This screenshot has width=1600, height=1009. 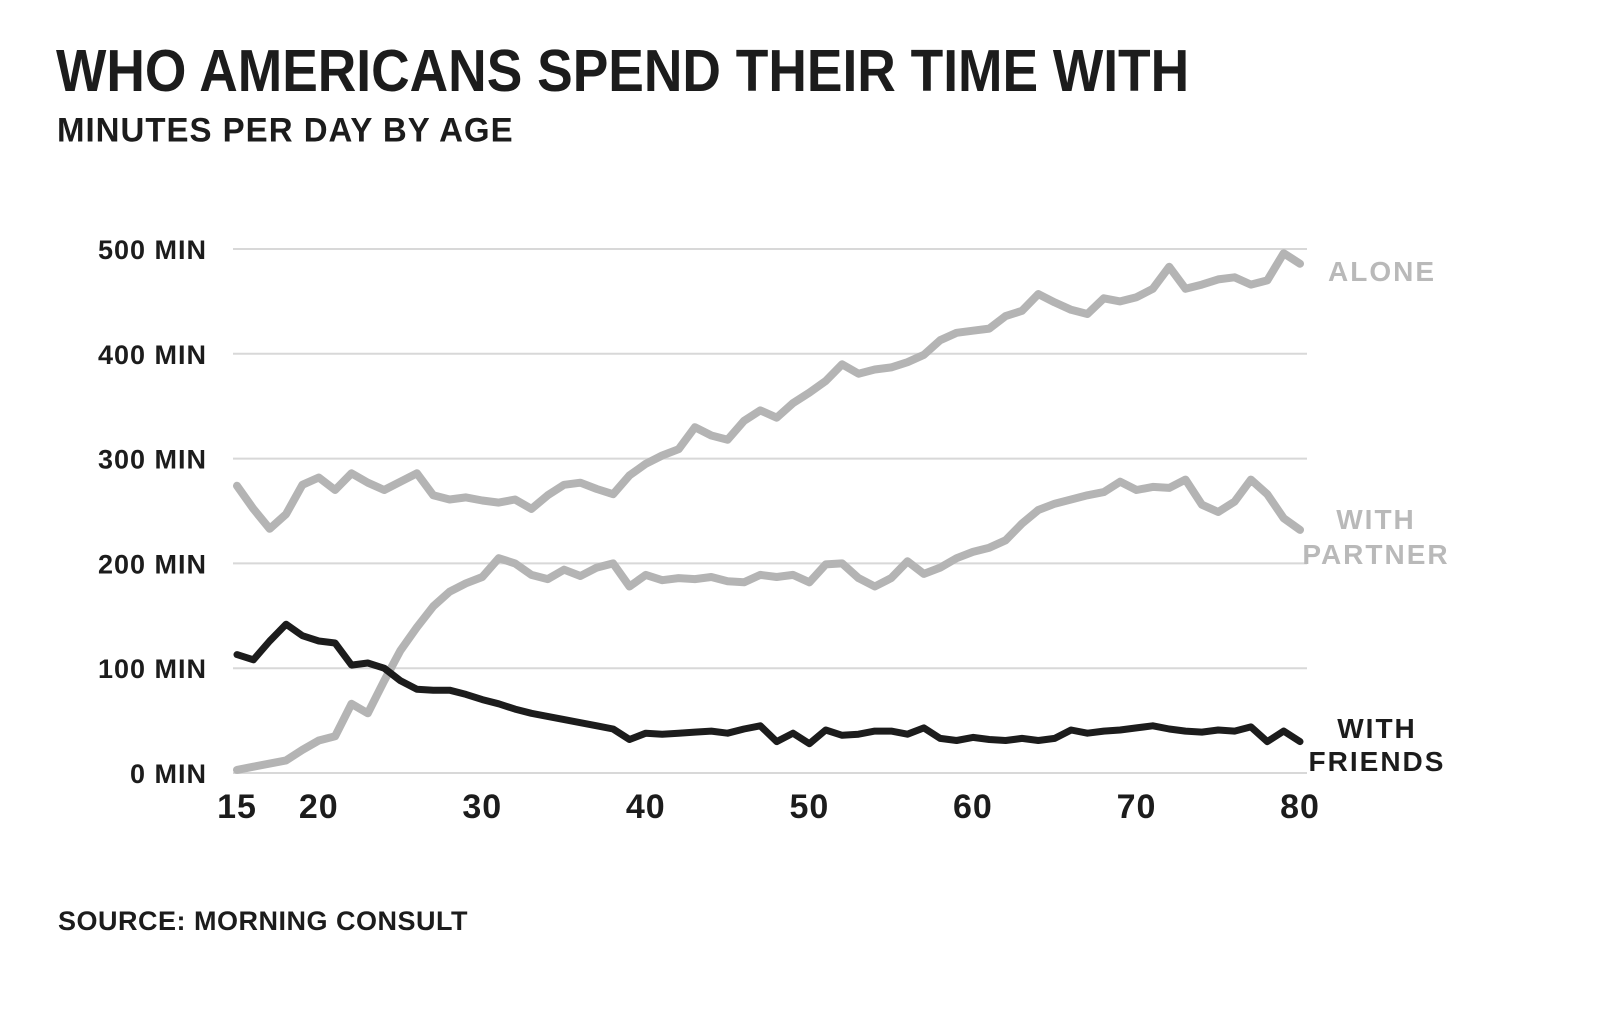 What do you see at coordinates (646, 807) in the screenshot?
I see `x-axis-label-40: 40` at bounding box center [646, 807].